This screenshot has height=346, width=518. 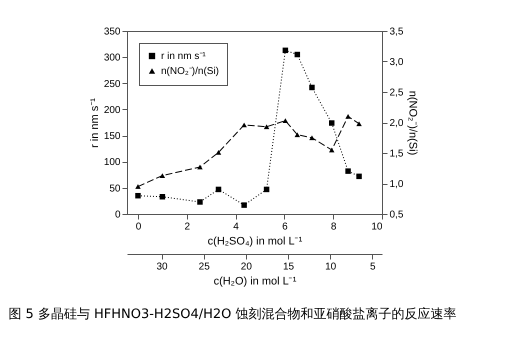 I want to click on y-tick-label: 200, so click(x=112, y=110).